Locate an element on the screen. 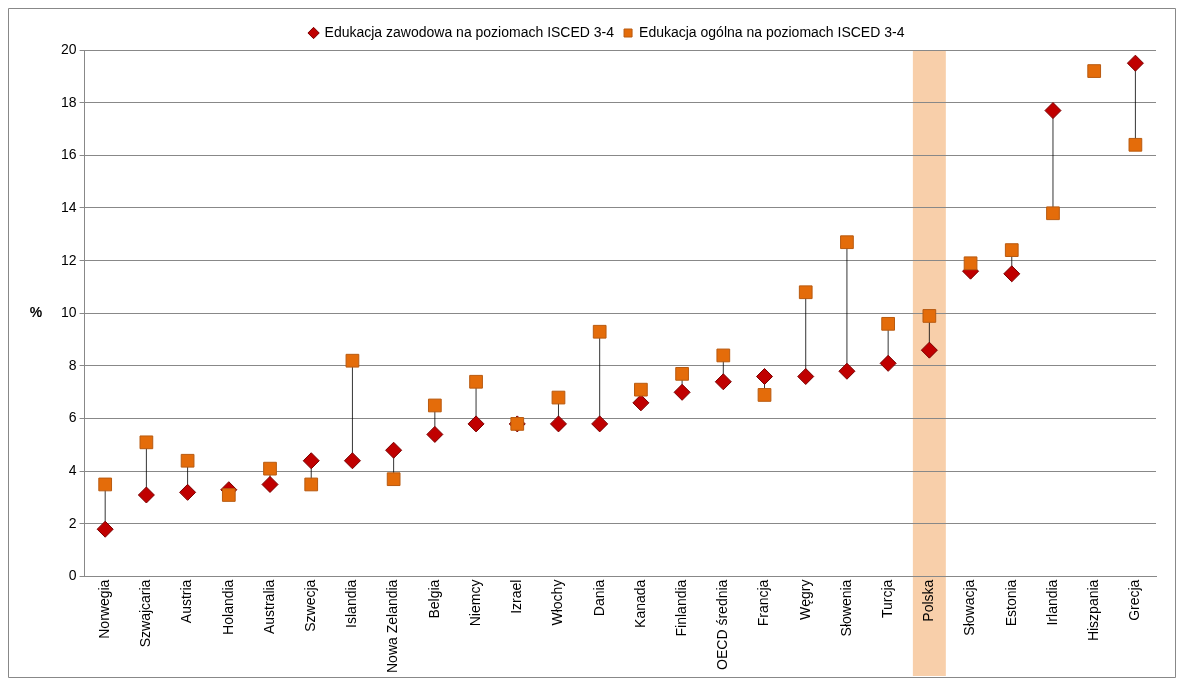 This screenshot has height=689, width=1186. y-tick-label: 20 is located at coordinates (68, 48).